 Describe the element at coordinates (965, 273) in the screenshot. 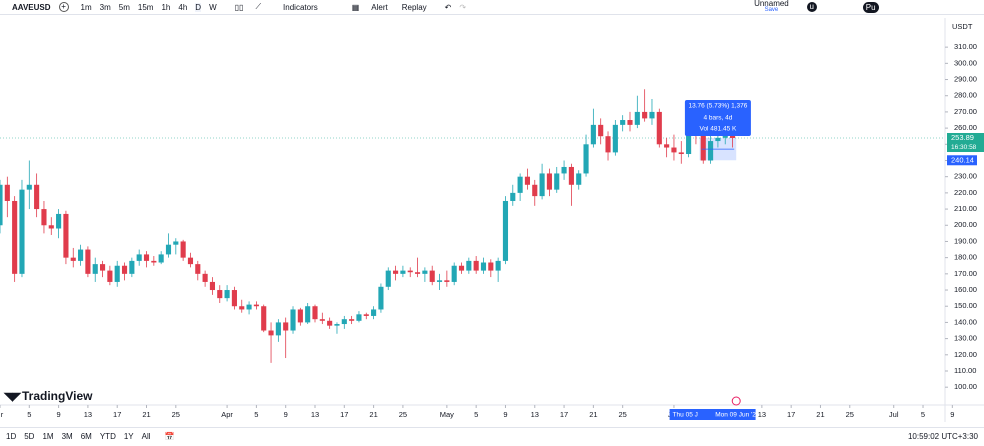

I see `y-tick-label: 170.00` at that location.